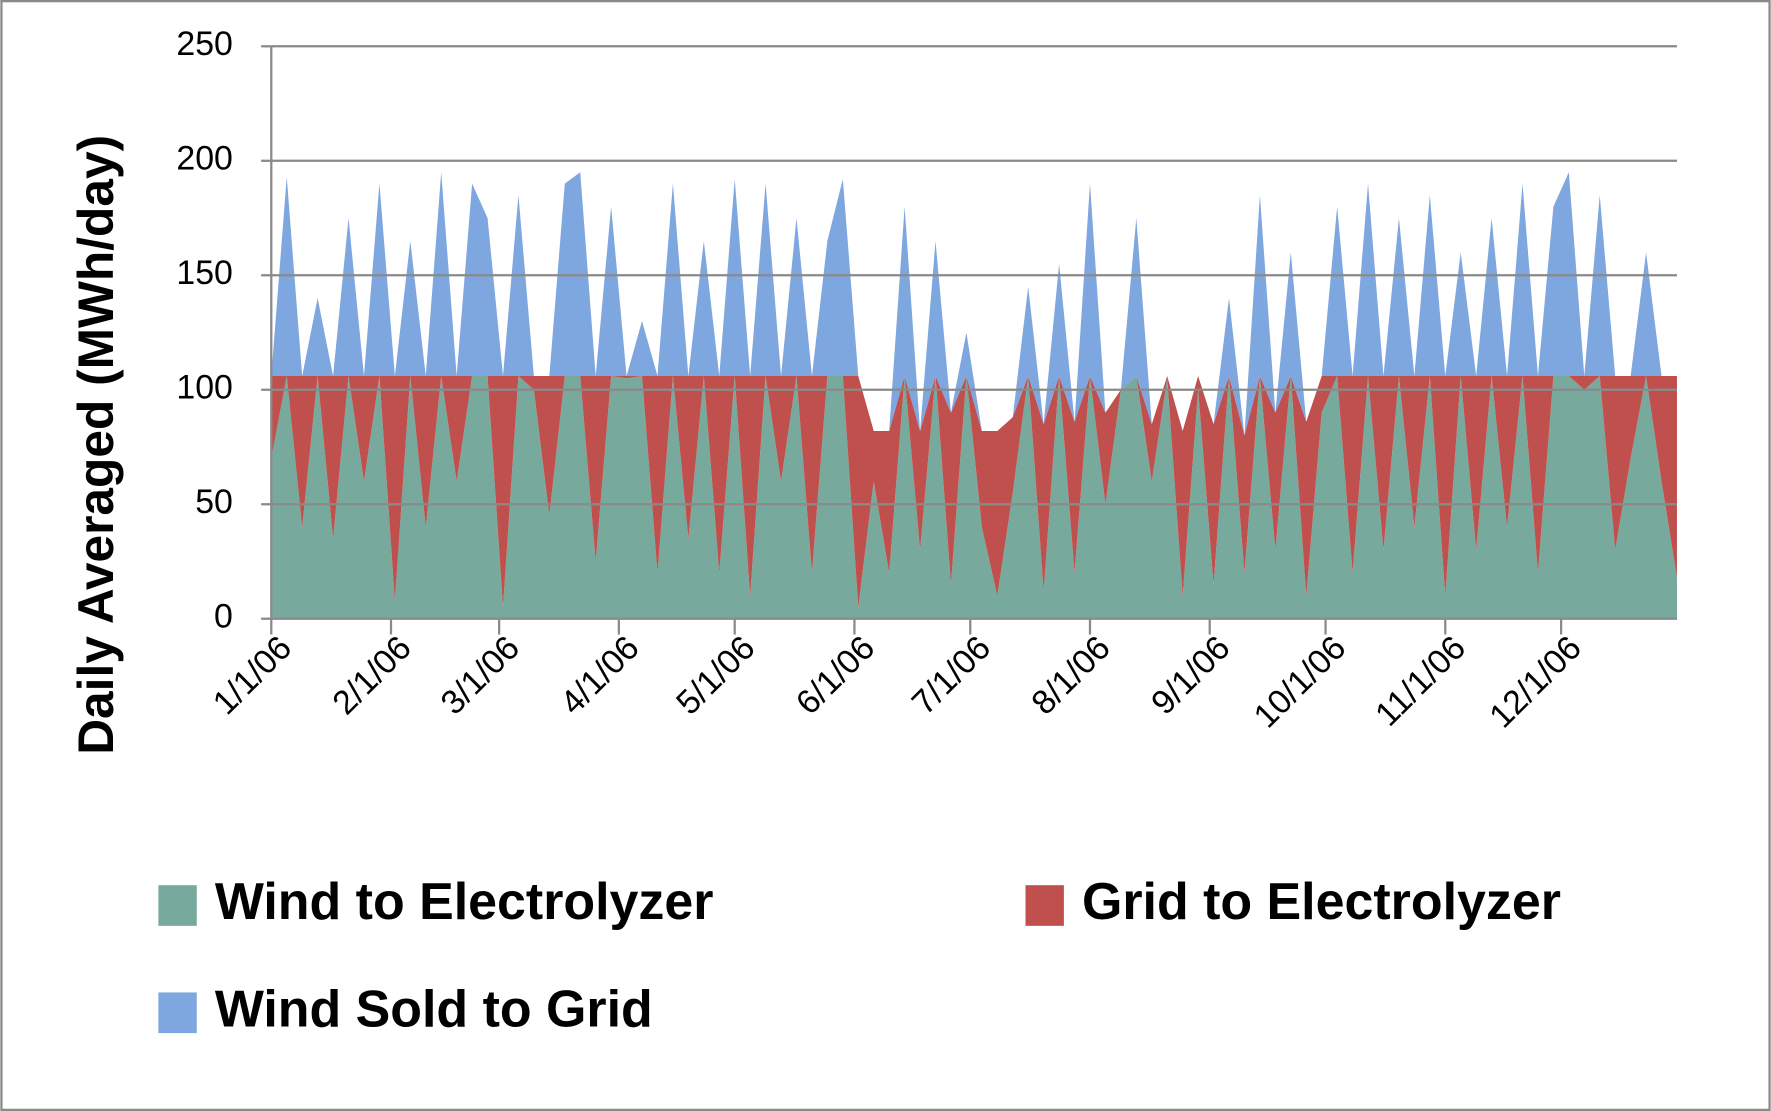  What do you see at coordinates (204, 388) in the screenshot?
I see `y-tick-label: 100` at bounding box center [204, 388].